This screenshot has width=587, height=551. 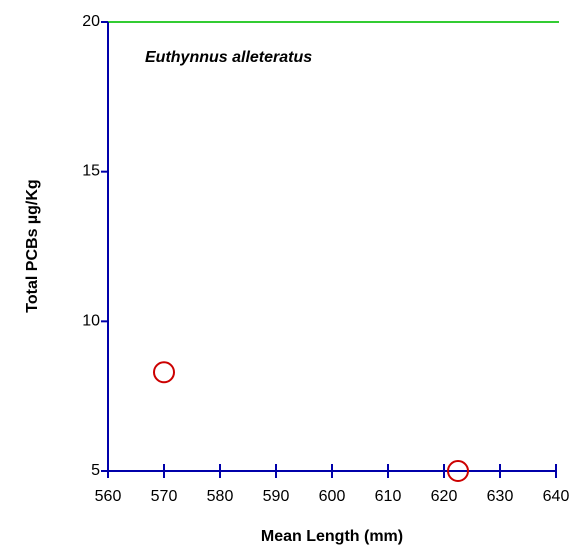 What do you see at coordinates (91, 21) in the screenshot?
I see `y-tick-label: 20` at bounding box center [91, 21].